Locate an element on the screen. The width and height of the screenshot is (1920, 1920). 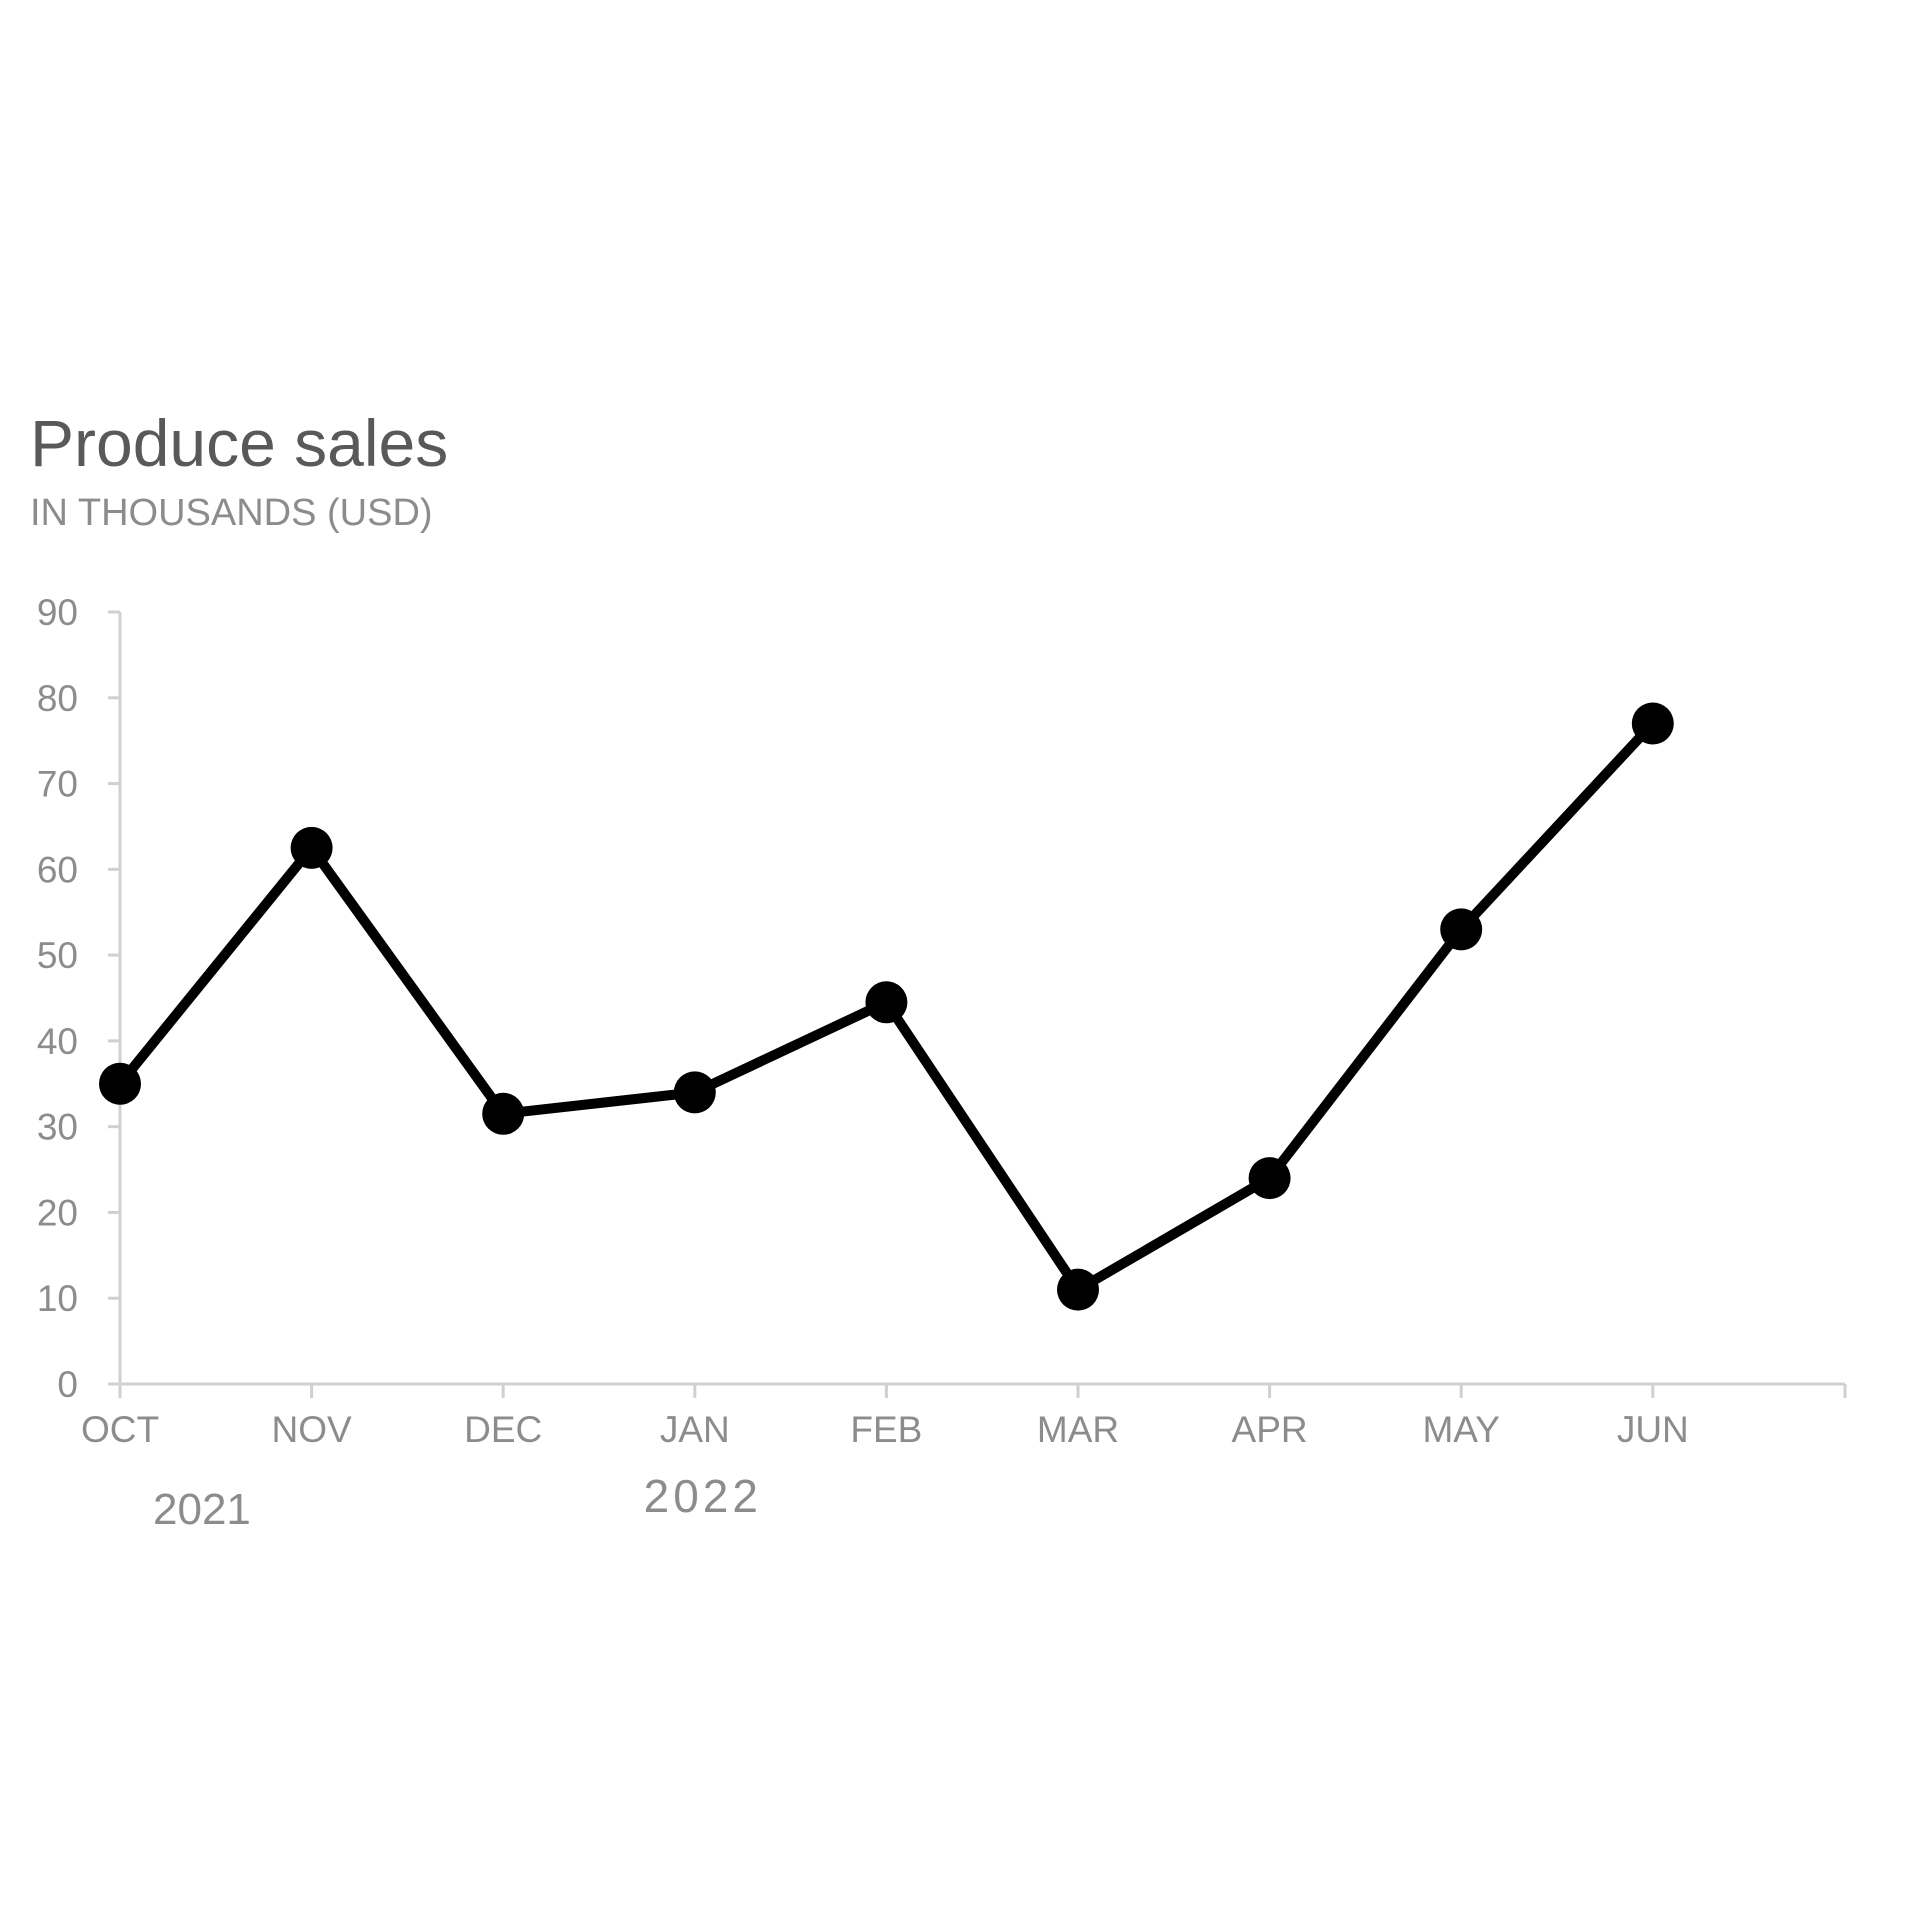
x-tick-label: JUN is located at coordinates (1653, 1429).